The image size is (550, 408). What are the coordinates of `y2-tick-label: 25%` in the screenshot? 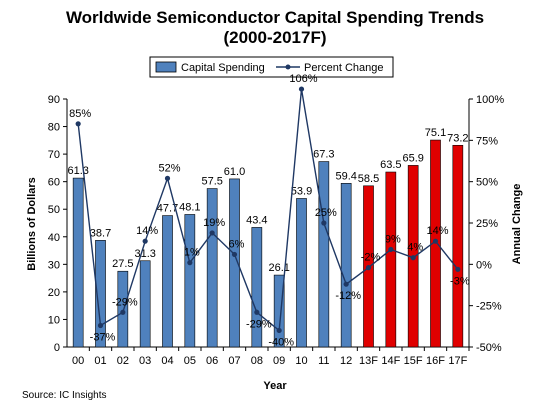 It's located at (487, 224).